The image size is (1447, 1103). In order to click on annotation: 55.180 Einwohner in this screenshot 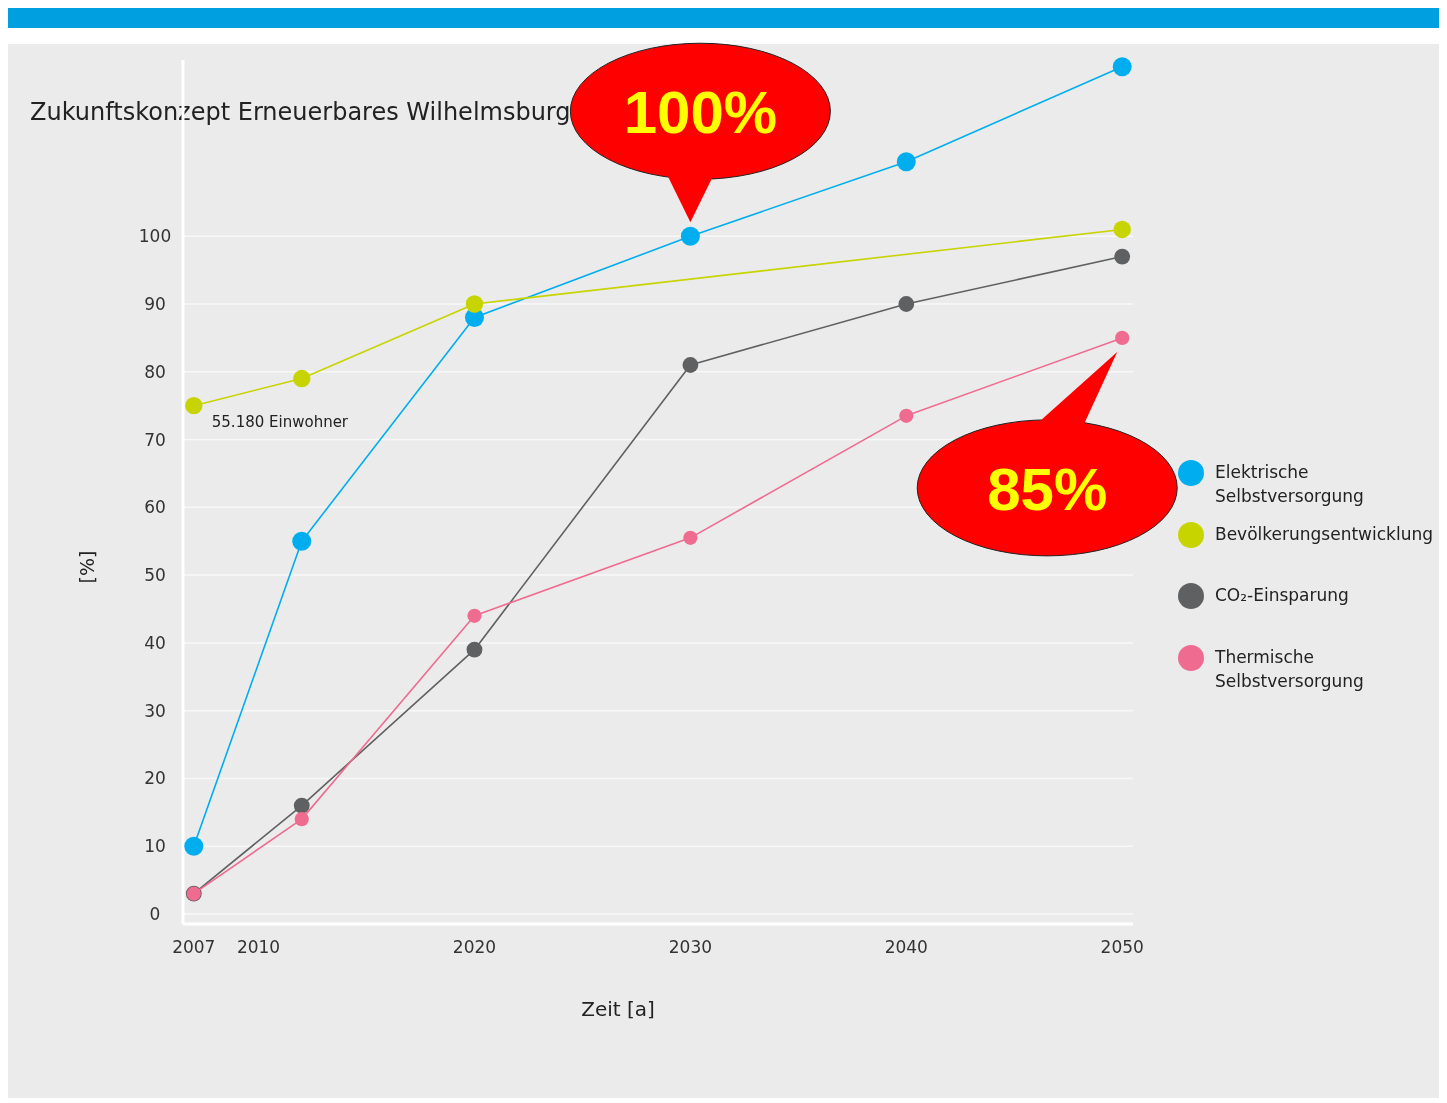, I will do `click(280, 421)`.